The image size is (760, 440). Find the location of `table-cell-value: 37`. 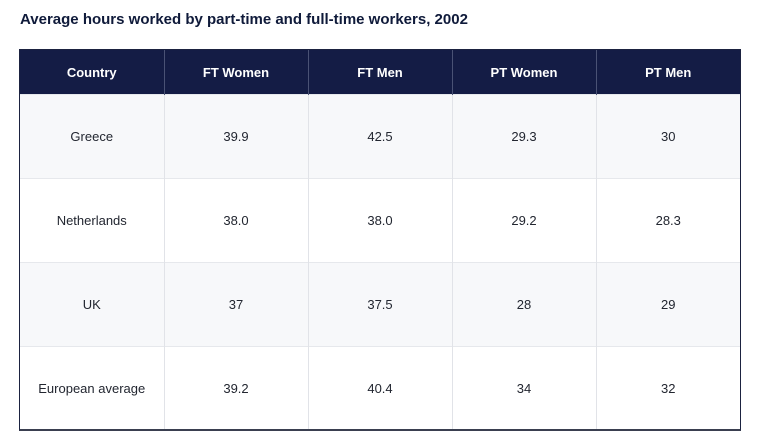

table-cell-value: 37 is located at coordinates (236, 304).